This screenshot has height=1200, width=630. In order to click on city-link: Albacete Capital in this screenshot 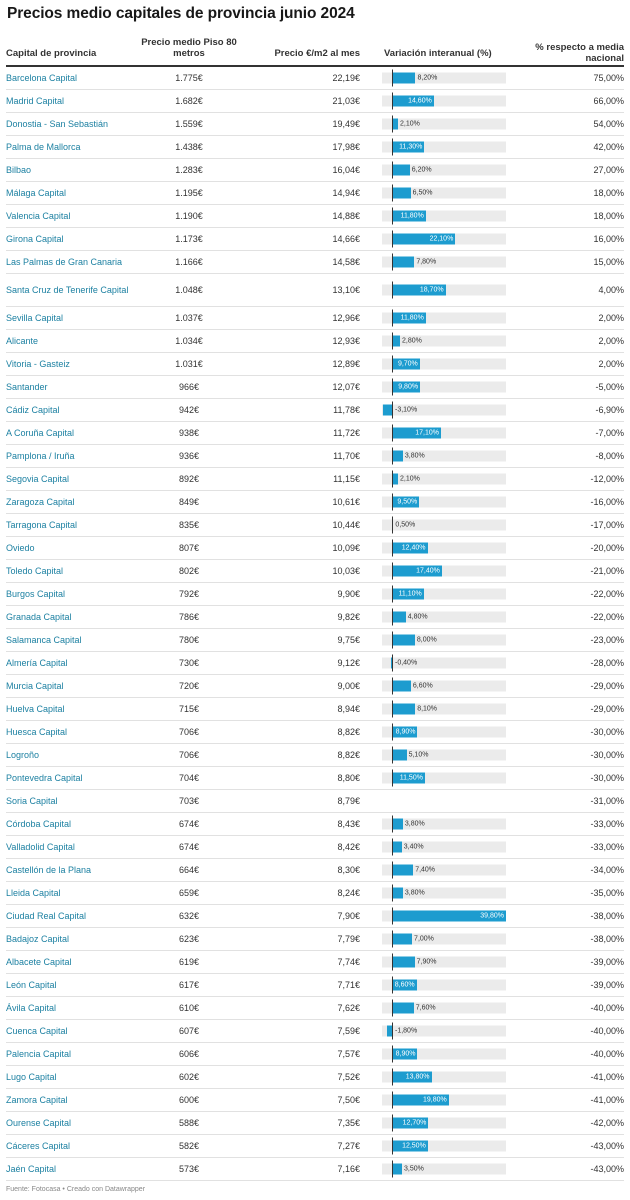, I will do `click(39, 961)`.